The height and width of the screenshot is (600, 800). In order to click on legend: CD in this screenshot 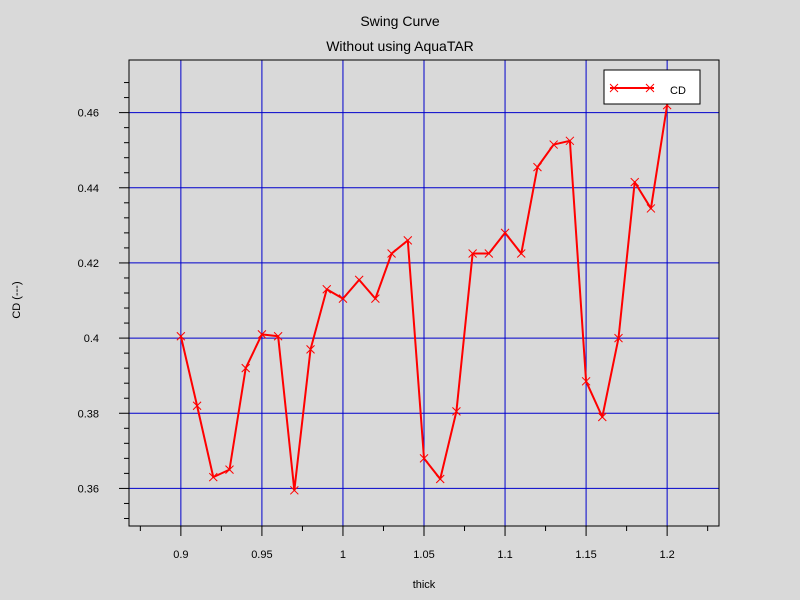, I will do `click(652, 87)`.